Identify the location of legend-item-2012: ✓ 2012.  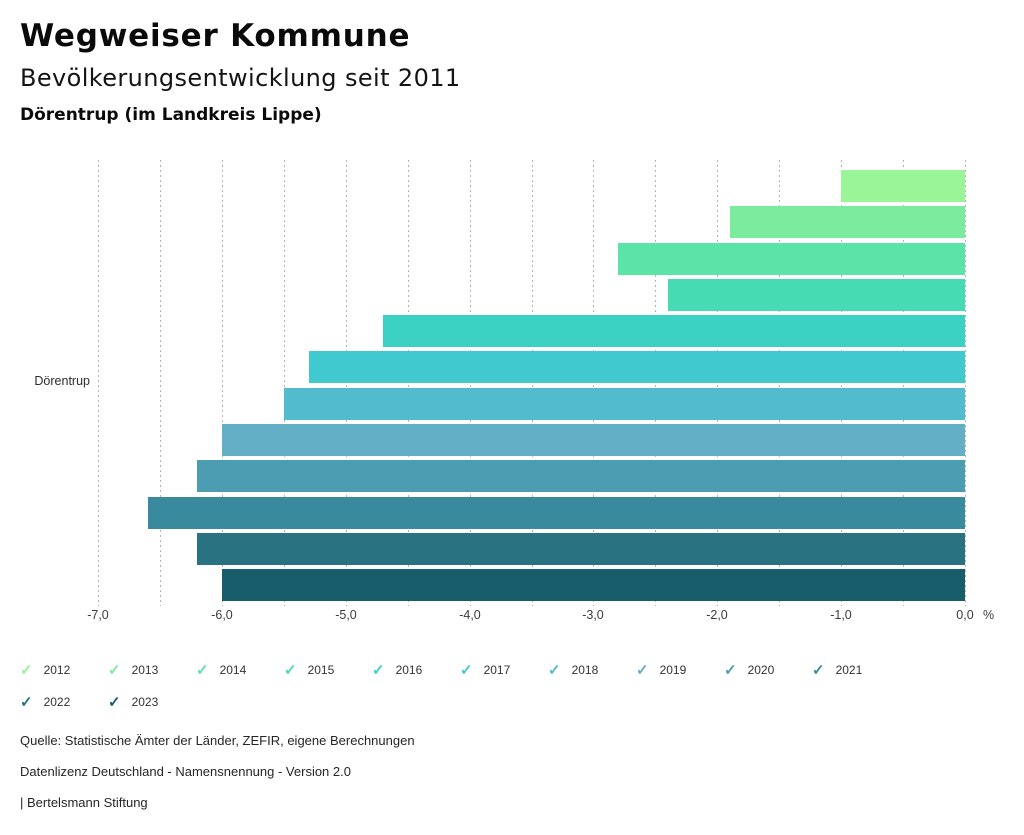
(64, 670).